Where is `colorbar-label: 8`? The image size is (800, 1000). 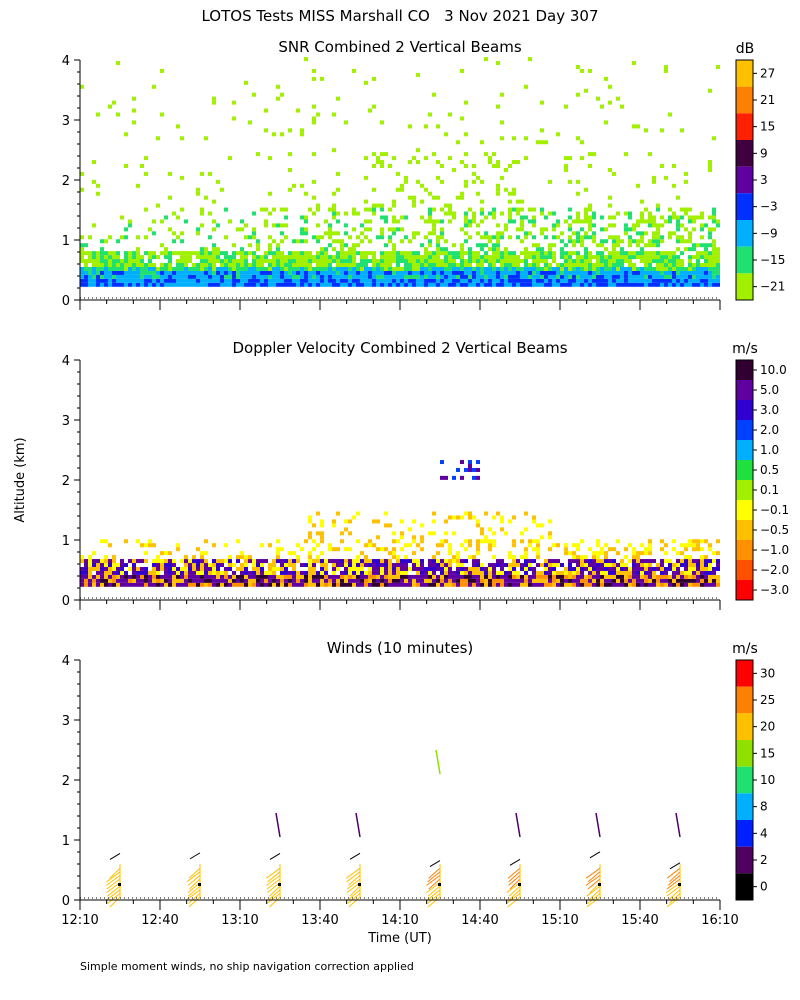 colorbar-label: 8 is located at coordinates (764, 807).